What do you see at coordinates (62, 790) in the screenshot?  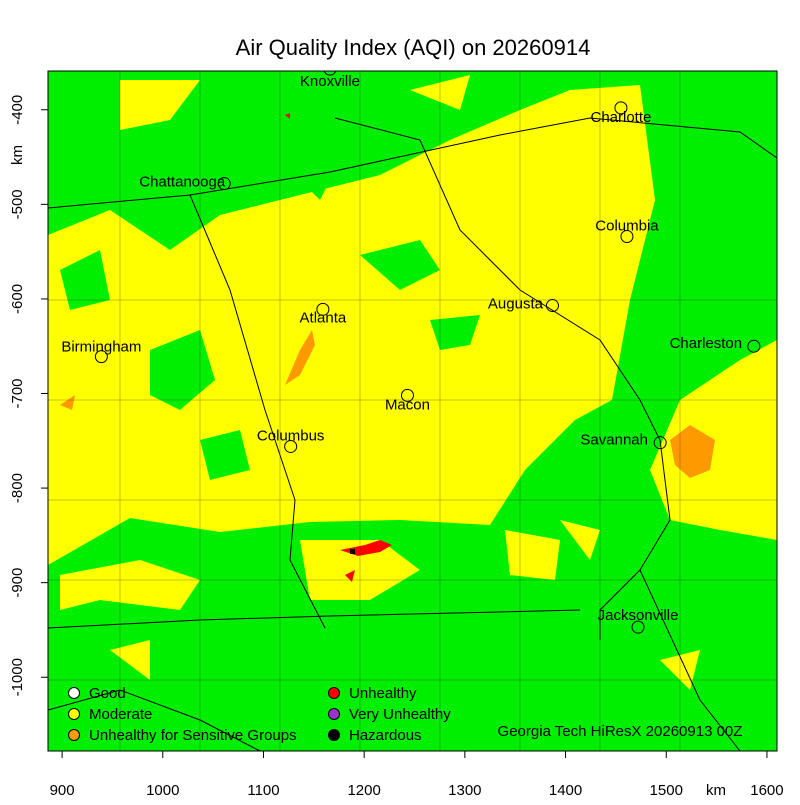 I see `x-tick-label: 900` at bounding box center [62, 790].